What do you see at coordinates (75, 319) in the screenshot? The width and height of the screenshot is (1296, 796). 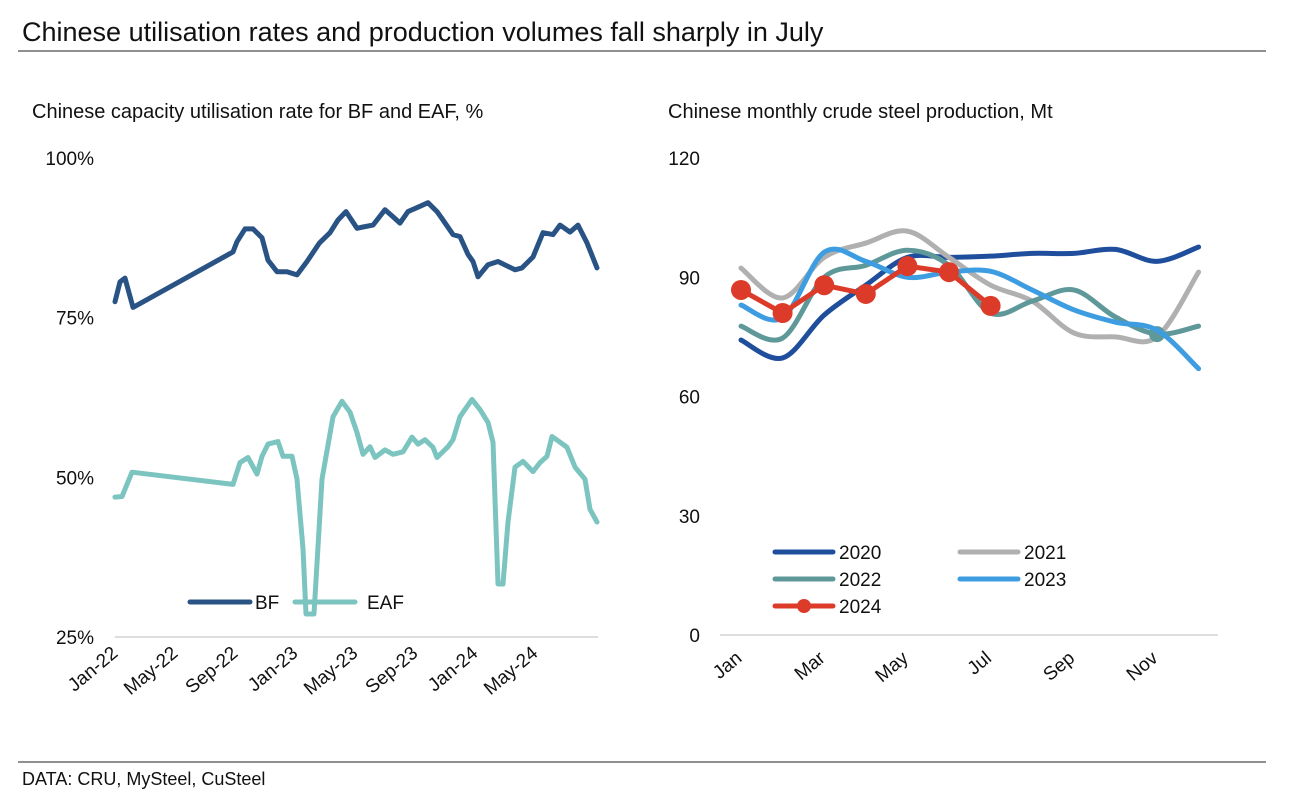 I see `y-tick-label: 75%` at bounding box center [75, 319].